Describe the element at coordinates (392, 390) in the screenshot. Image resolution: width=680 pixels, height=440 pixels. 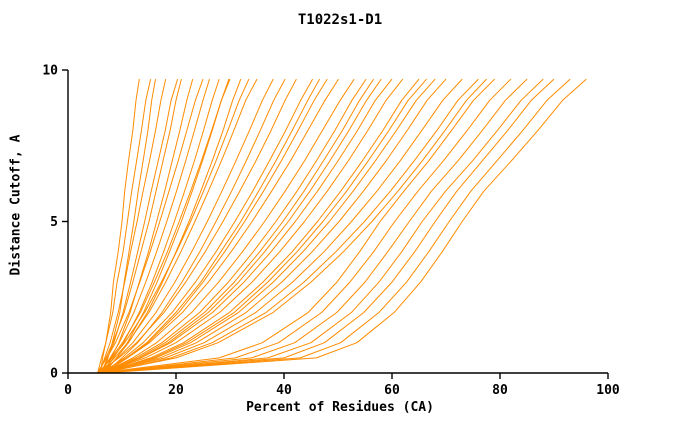
I see `x-tick-label: 60` at that location.